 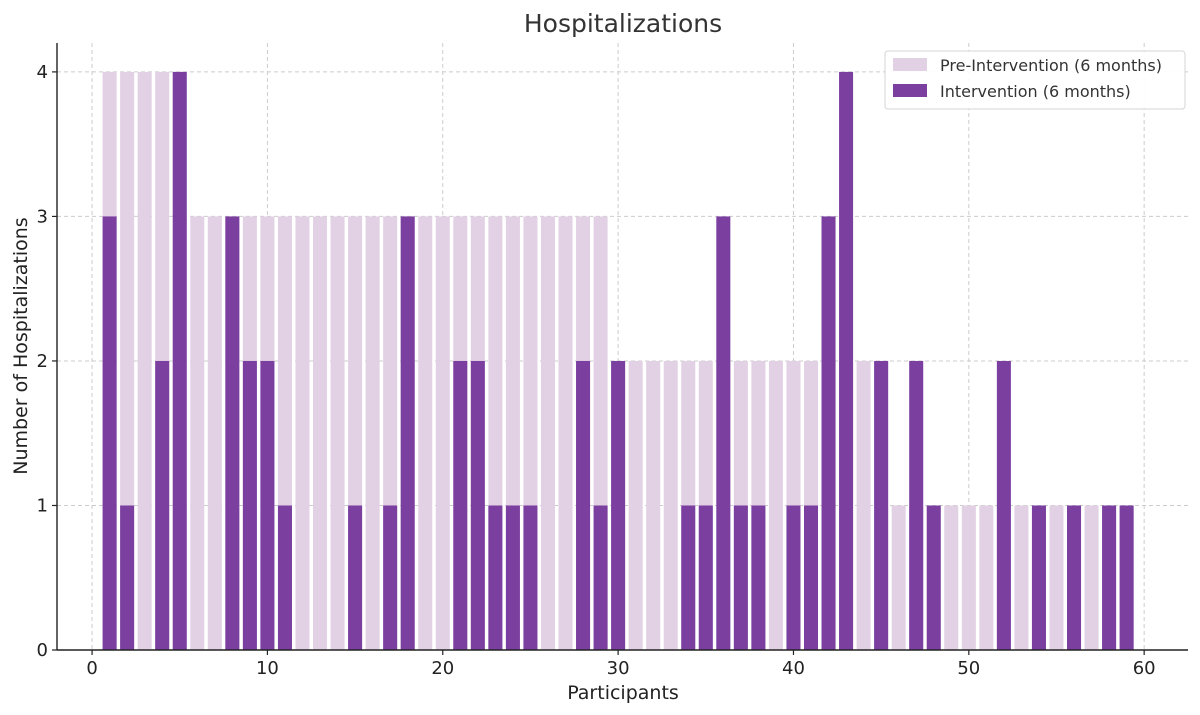 I want to click on x-tick-label: 50, so click(x=968, y=668).